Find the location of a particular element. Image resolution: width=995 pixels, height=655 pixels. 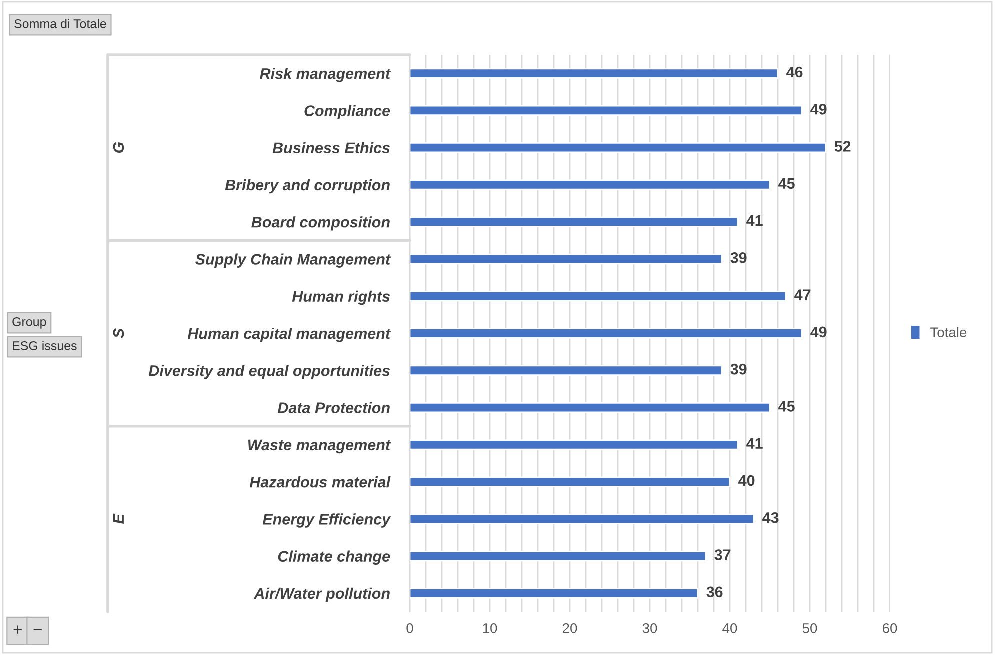

data-label: 47 is located at coordinates (802, 295).